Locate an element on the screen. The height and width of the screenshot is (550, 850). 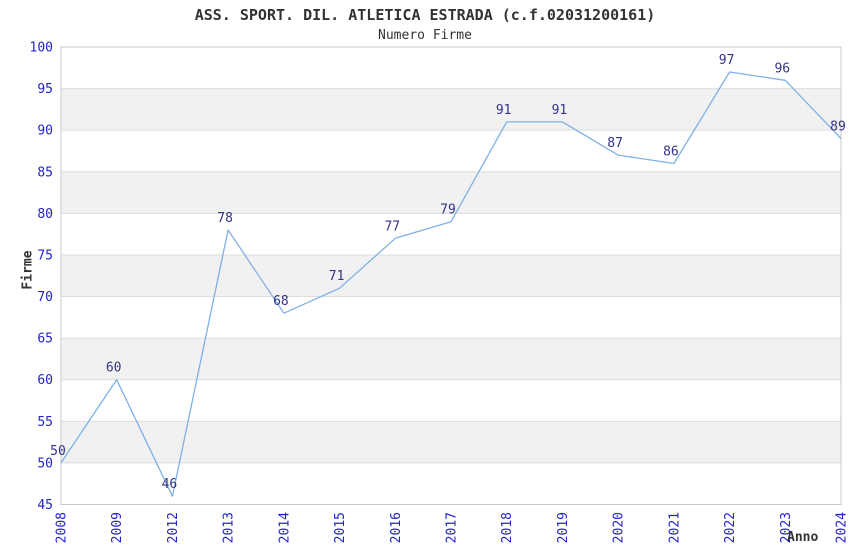
x-tick-label: 2024 is located at coordinates (842, 527).